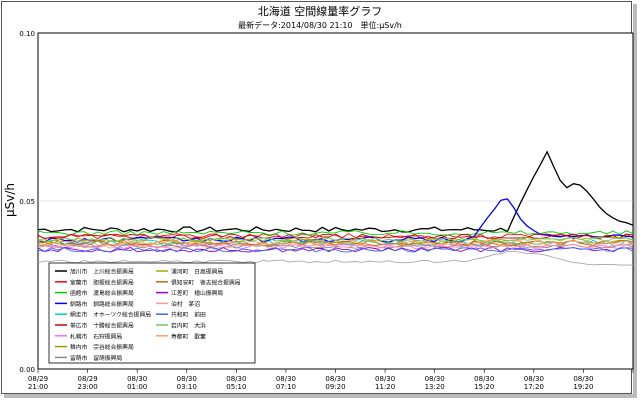  I want to click on legend-label: 江差町 檜山振興局, so click(197, 293).